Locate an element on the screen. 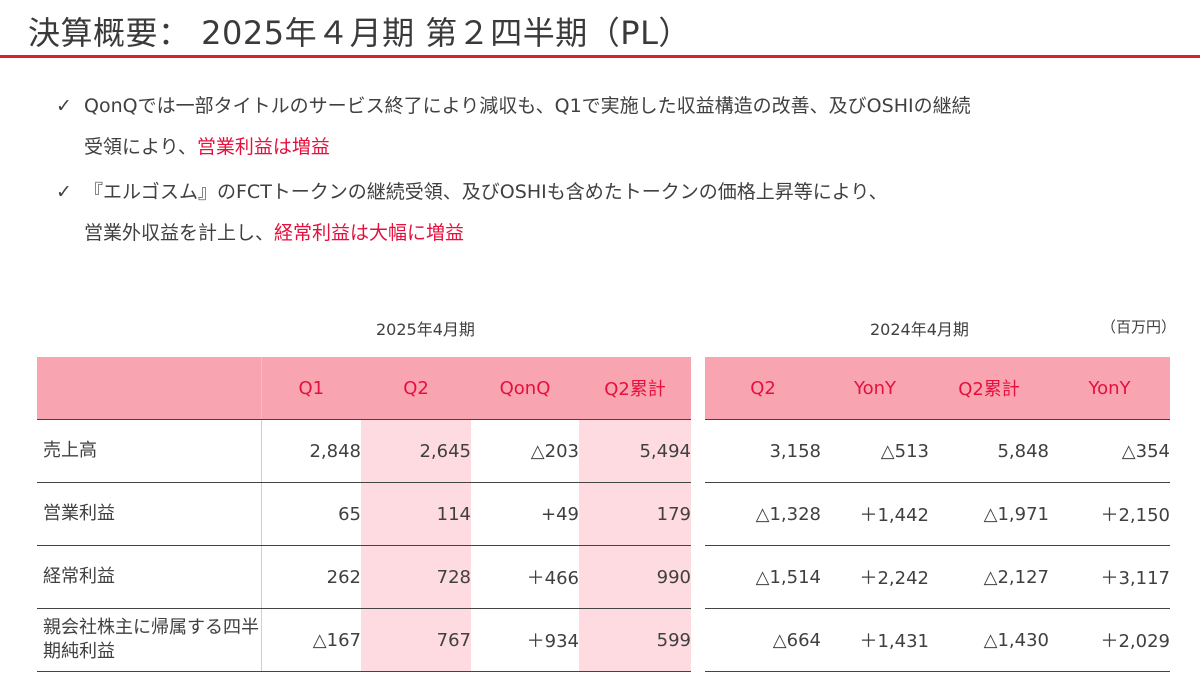 This screenshot has height=694, width=1200. cell-qonq: ＋934 is located at coordinates (525, 640).